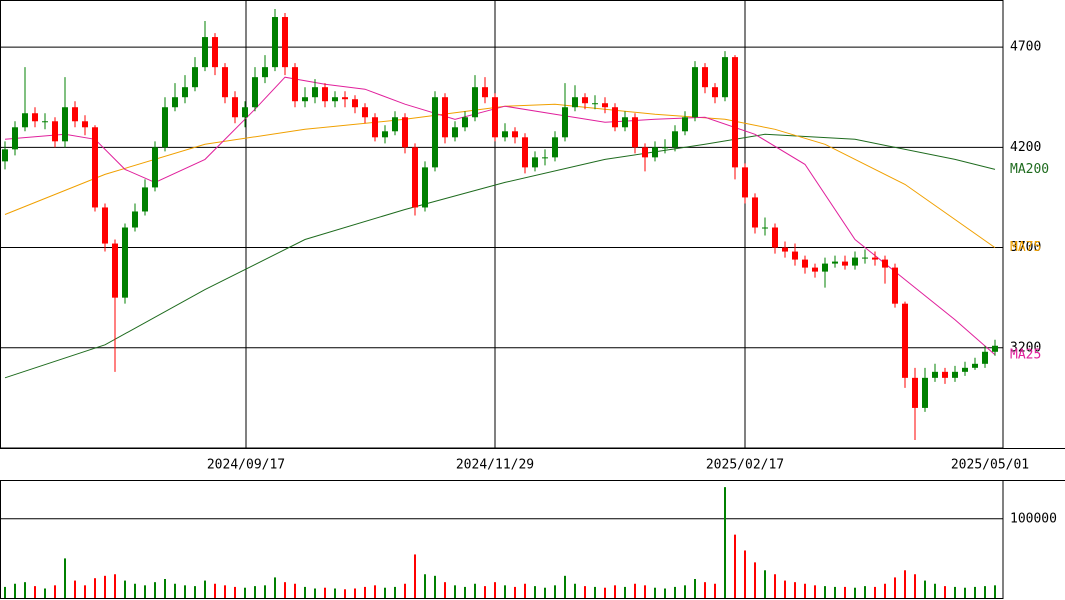 The height and width of the screenshot is (600, 1065). I want to click on y-tick-label: 100000, so click(1033, 518).